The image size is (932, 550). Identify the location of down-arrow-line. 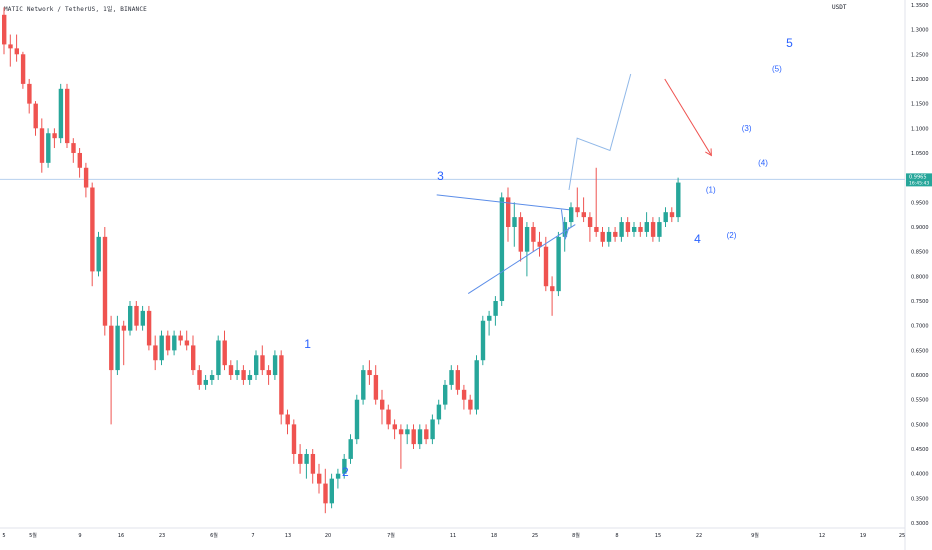
(688, 117).